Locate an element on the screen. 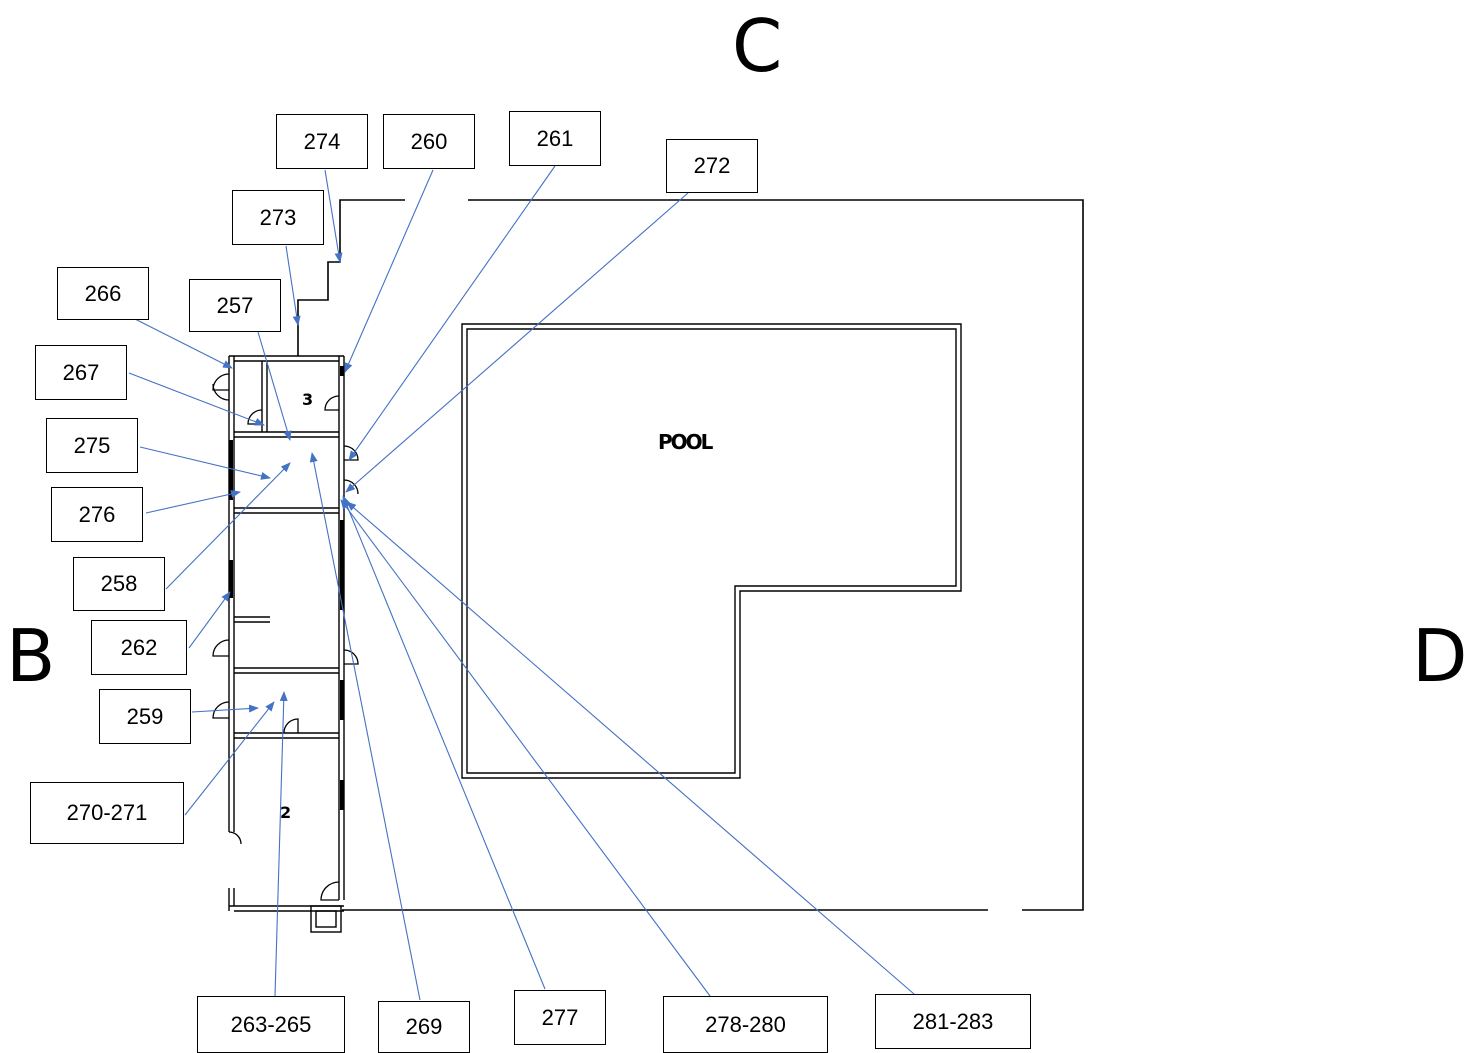 The width and height of the screenshot is (1481, 1053). callout-273: 273 is located at coordinates (278, 217).